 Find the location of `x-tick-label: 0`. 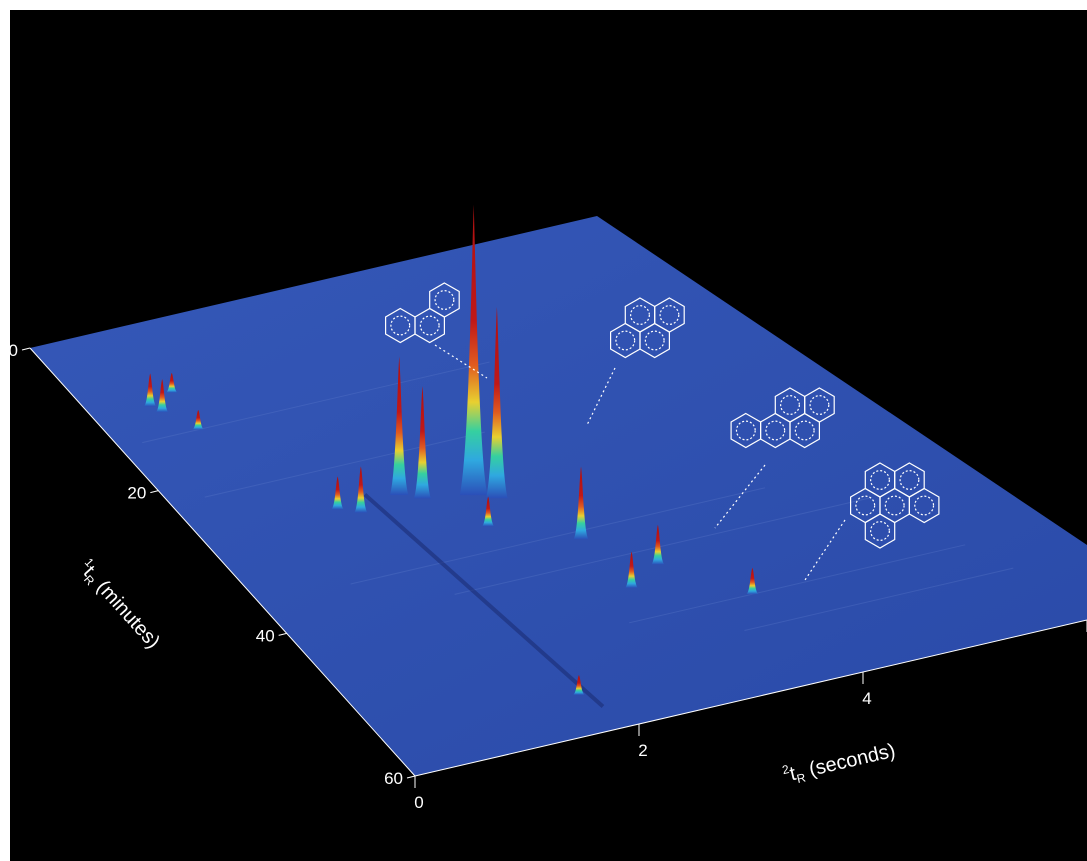

x-tick-label: 0 is located at coordinates (13, 350).